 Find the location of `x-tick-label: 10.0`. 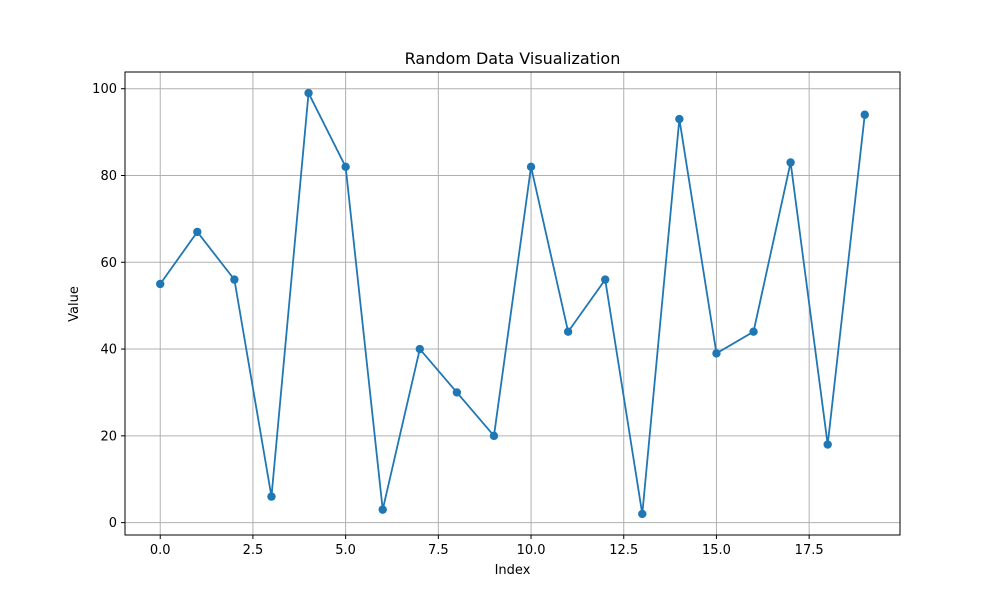

x-tick-label: 10.0 is located at coordinates (531, 550).